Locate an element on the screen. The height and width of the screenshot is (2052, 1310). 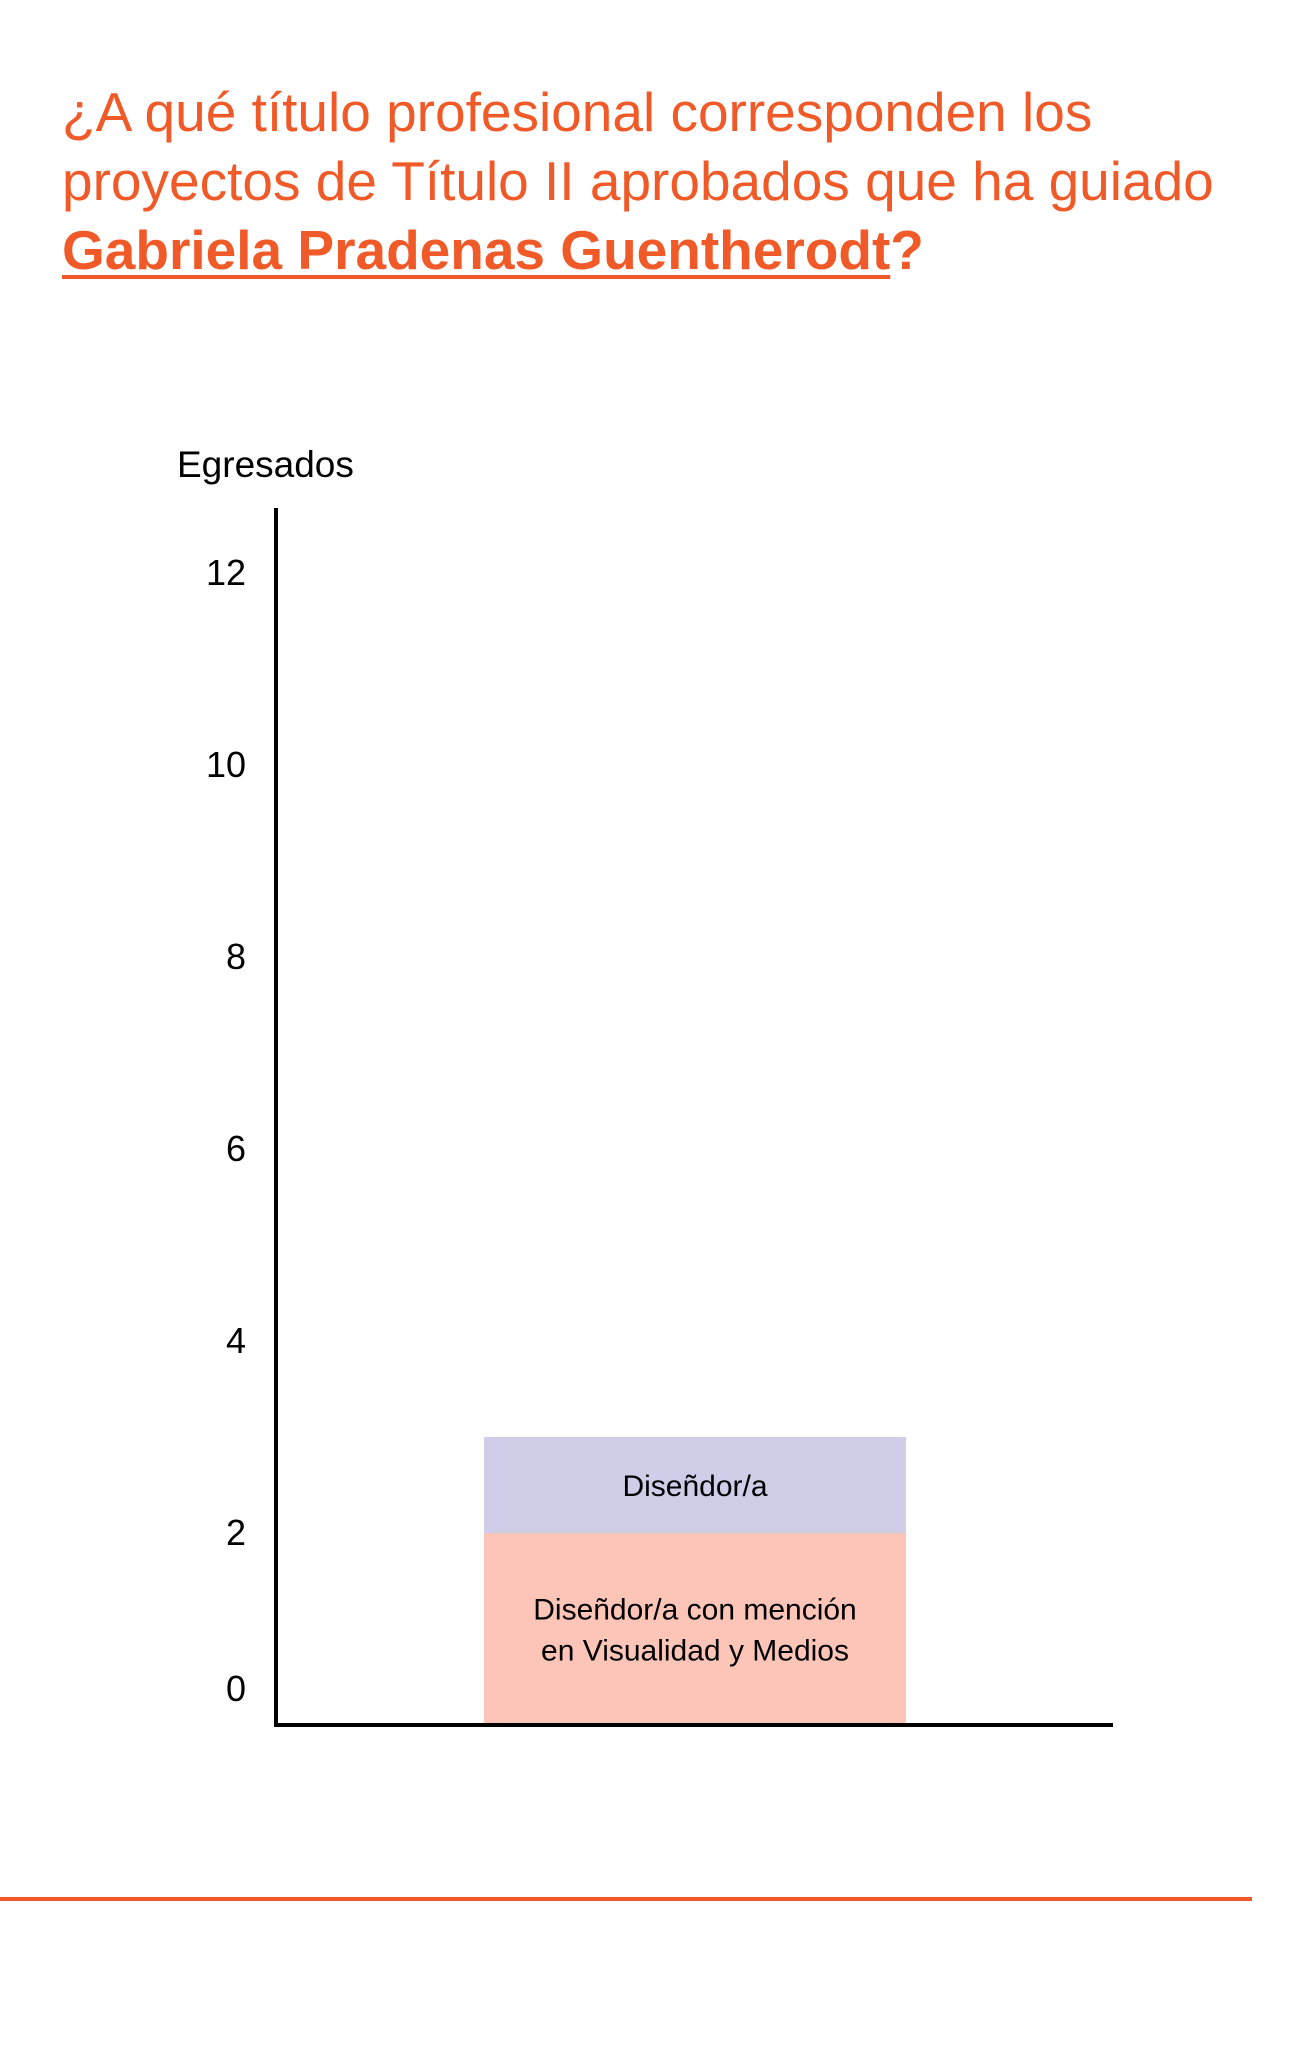
segment-label-1-line-2: en Visualidad y Medios is located at coordinates (695, 1651).